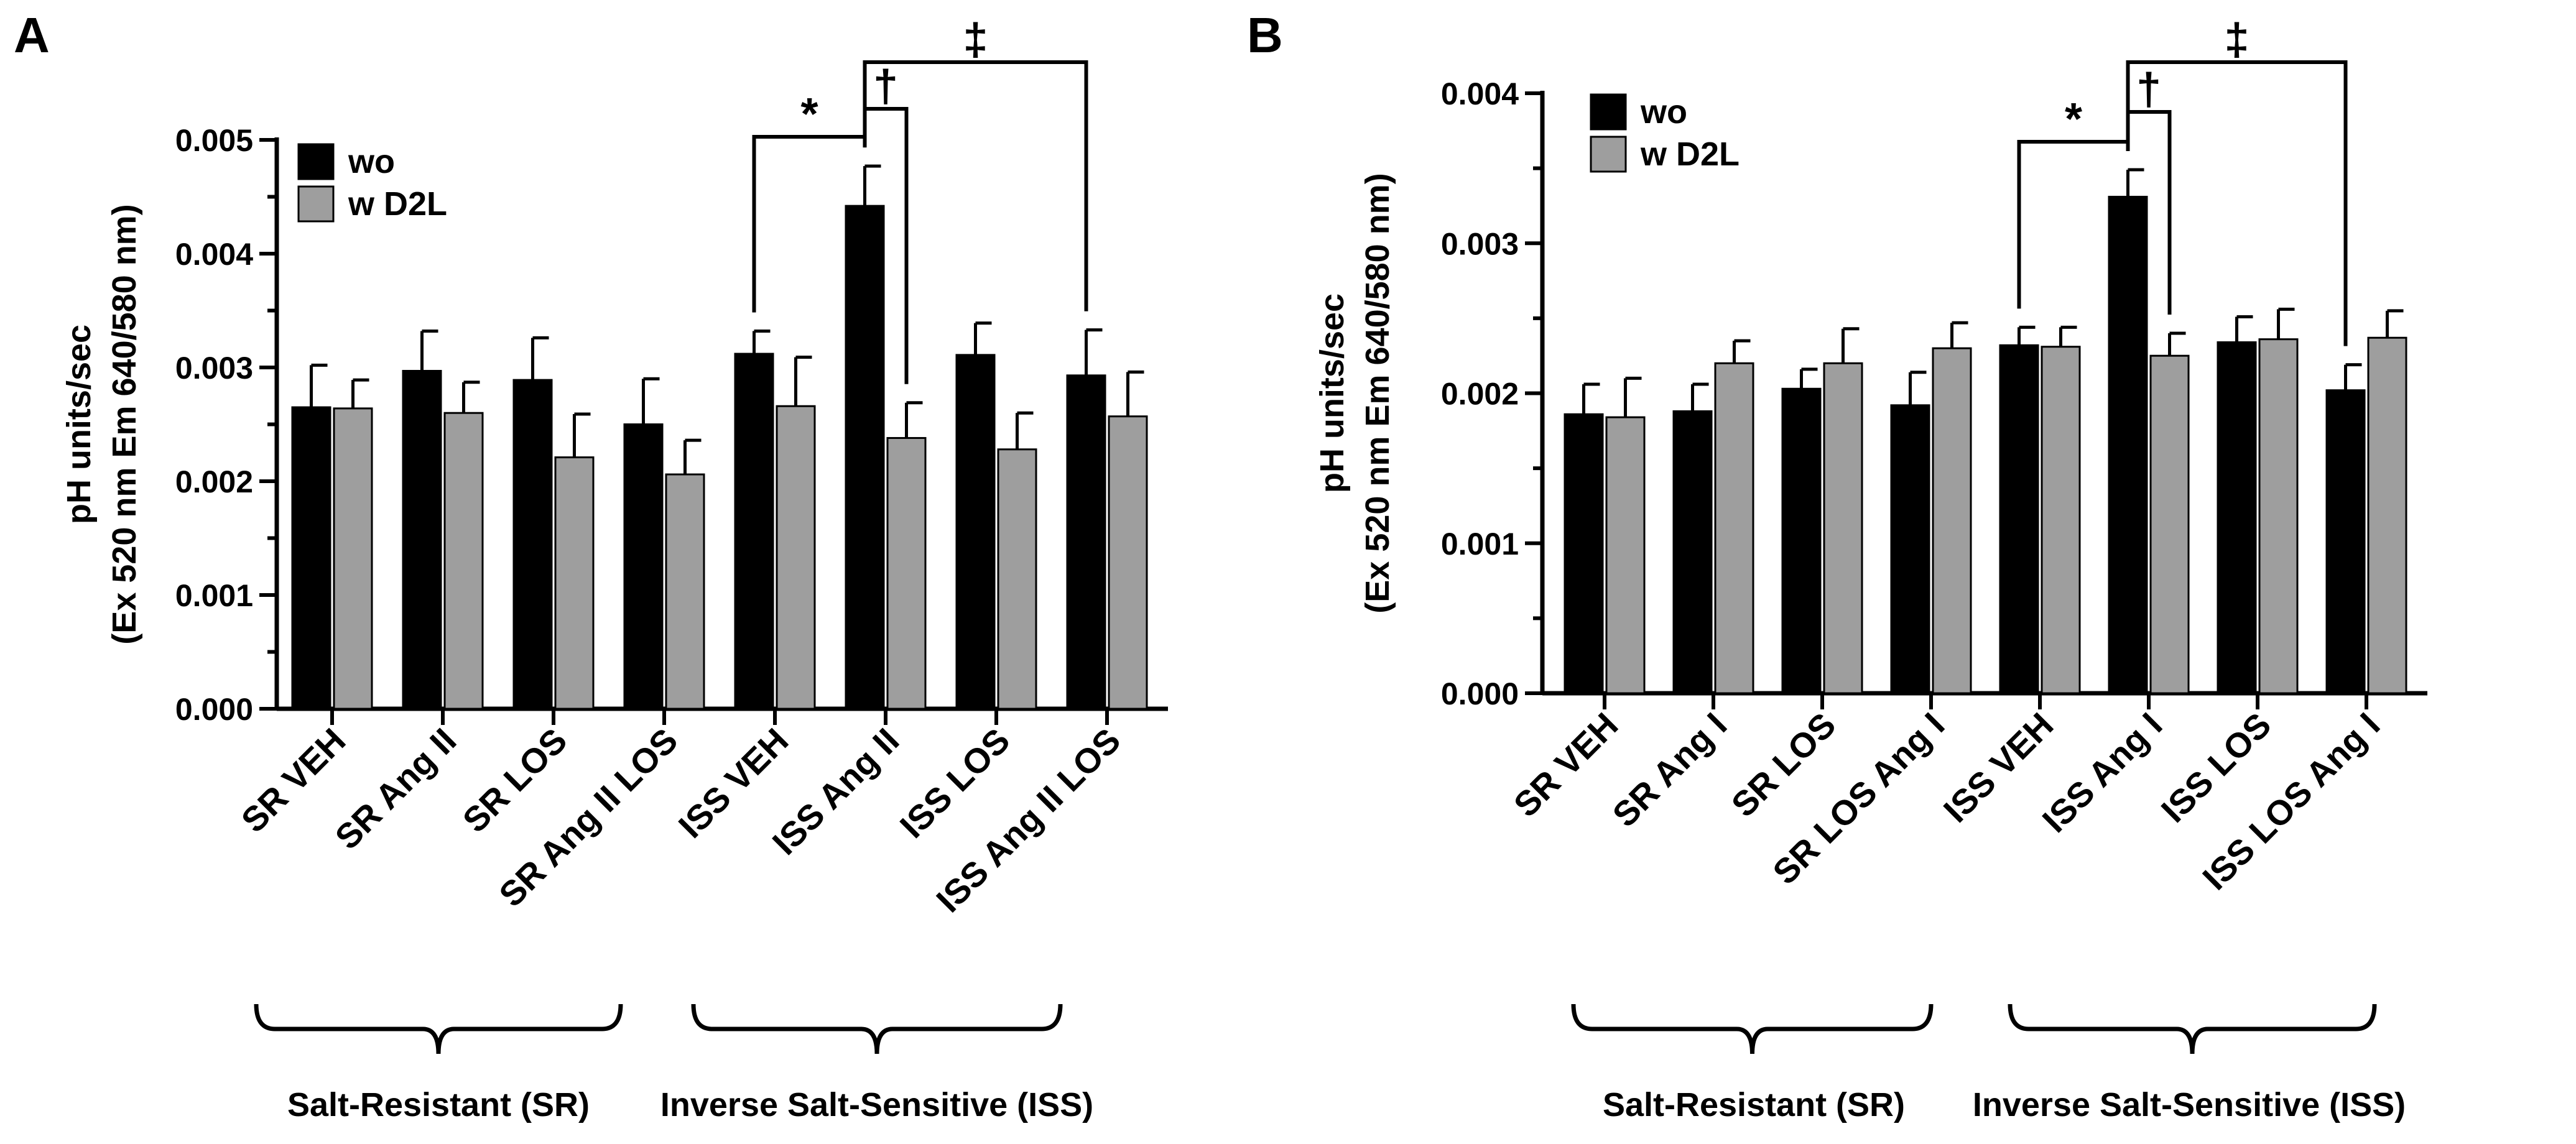 The height and width of the screenshot is (1144, 2576). Describe the element at coordinates (214, 140) in the screenshot. I see `y-tick-label: 0.005` at that location.